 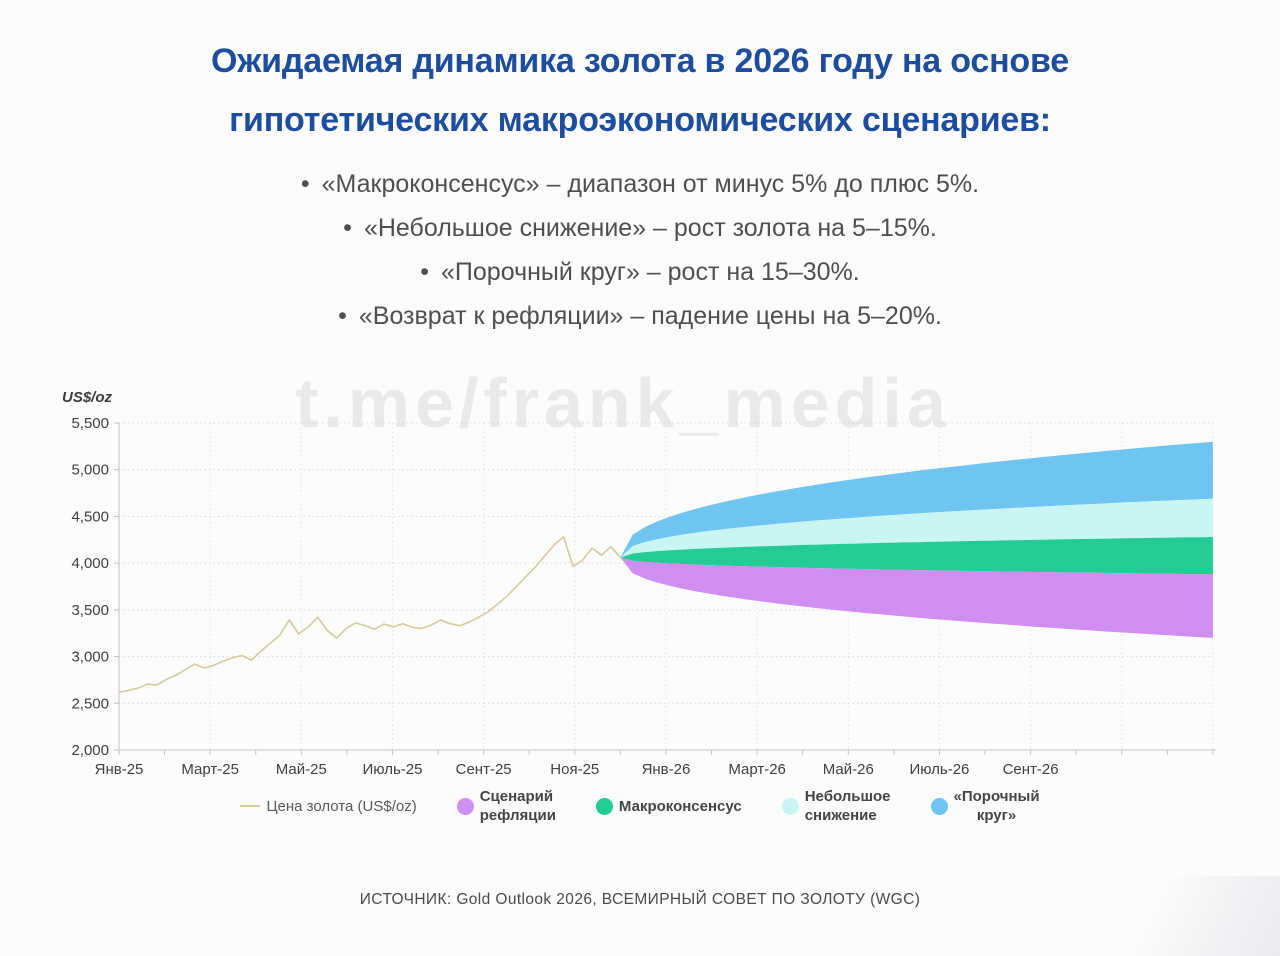 I want to click on y-tick-label: 3,000, so click(x=90, y=657).